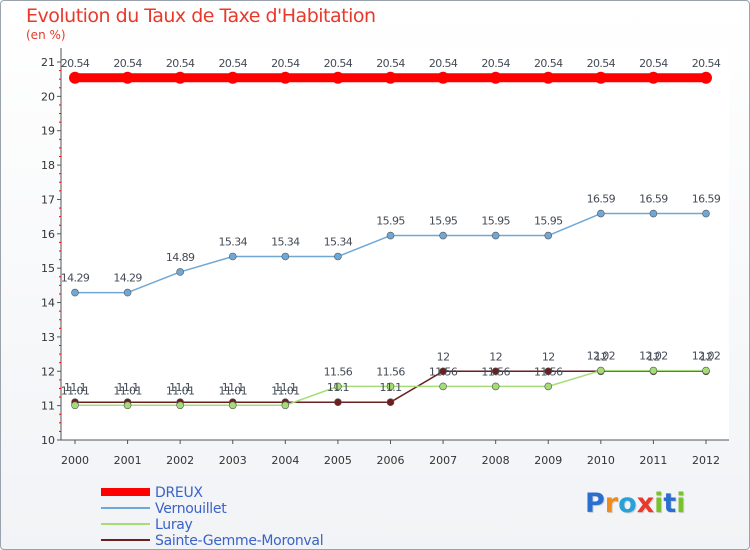  I want to click on logo-letter: i, so click(681, 503).